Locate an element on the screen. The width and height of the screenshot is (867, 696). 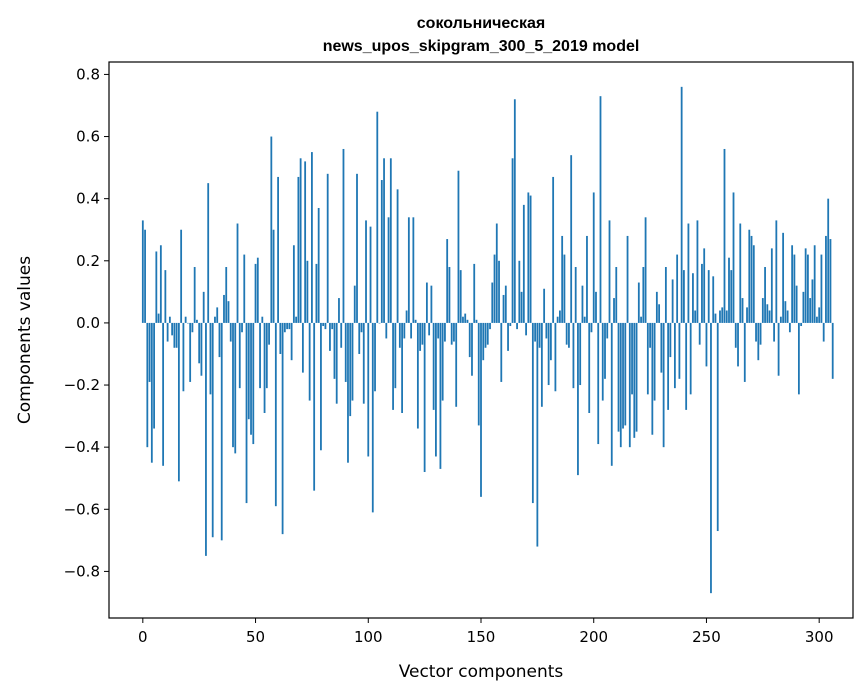
y-tick-label: 0.6 is located at coordinates (88, 137).